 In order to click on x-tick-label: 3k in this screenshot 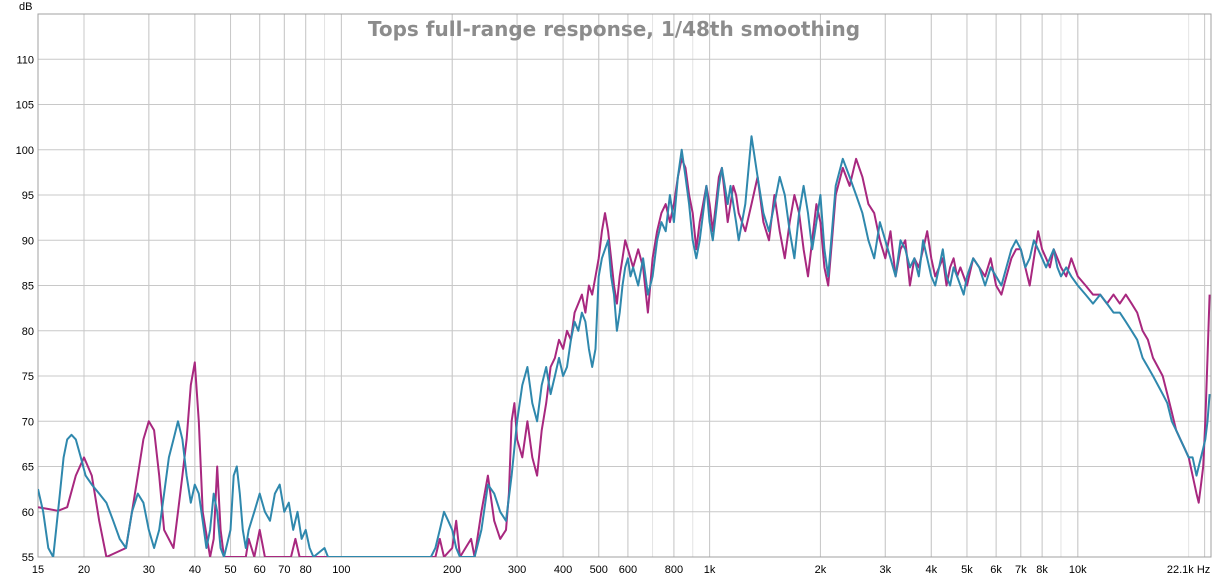, I will do `click(885, 570)`.